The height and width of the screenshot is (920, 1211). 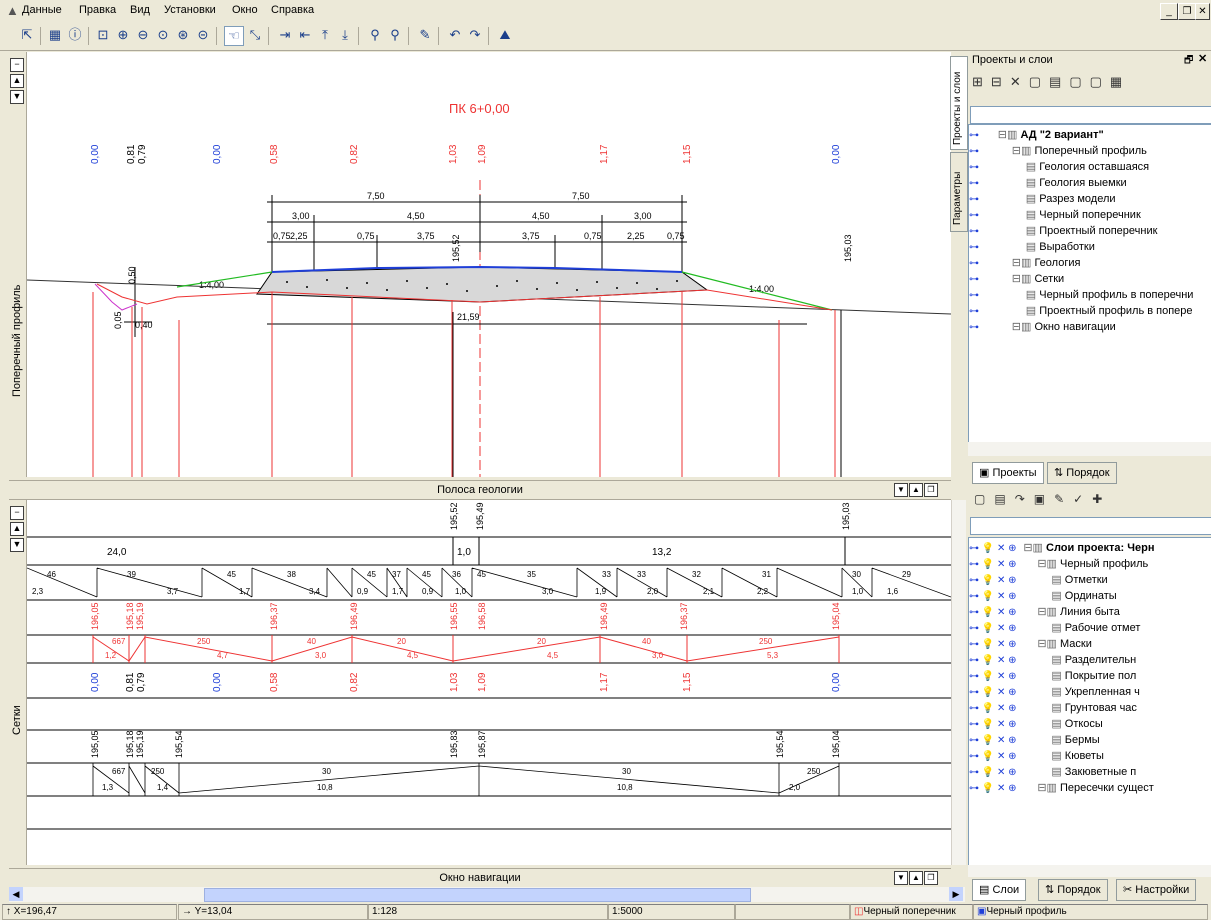 What do you see at coordinates (1099, 81) in the screenshot?
I see `paste-icon: ▢` at bounding box center [1099, 81].